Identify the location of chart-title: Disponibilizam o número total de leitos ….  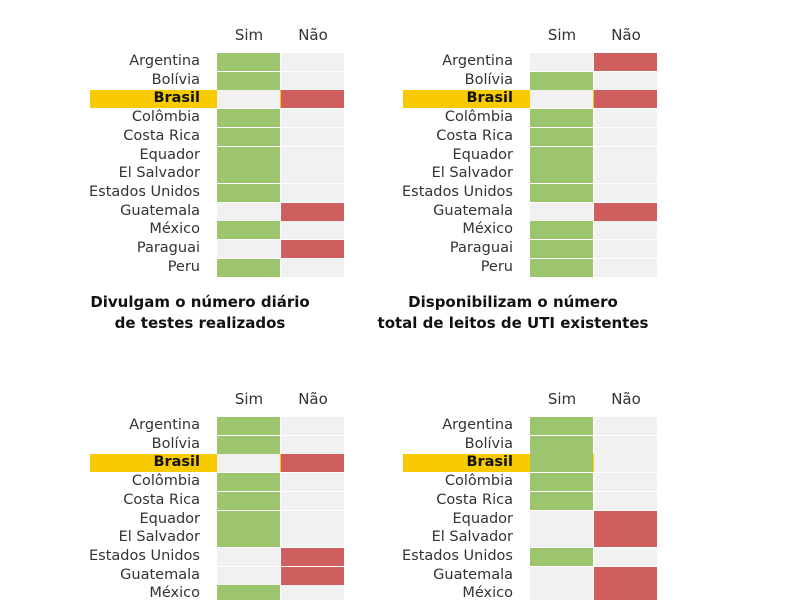
(513, 312).